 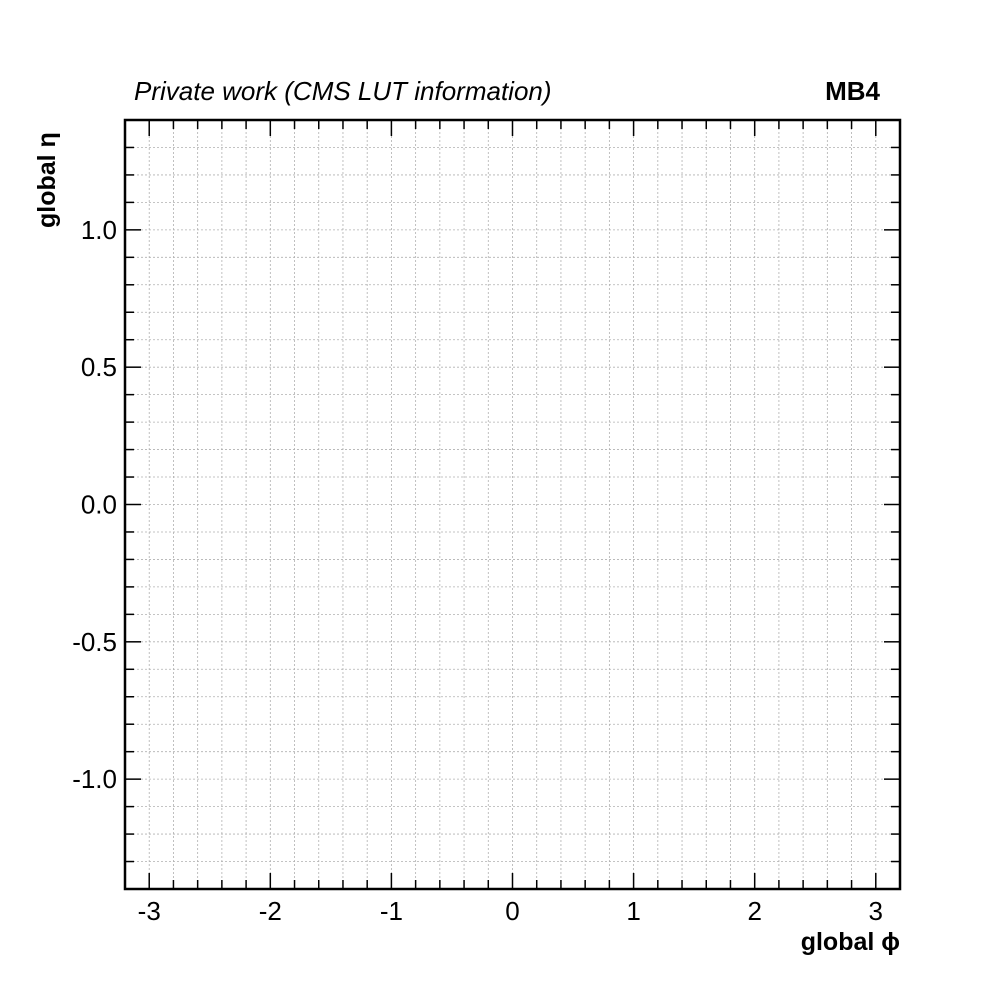 I want to click on x-tick-label: -3, so click(x=149, y=911).